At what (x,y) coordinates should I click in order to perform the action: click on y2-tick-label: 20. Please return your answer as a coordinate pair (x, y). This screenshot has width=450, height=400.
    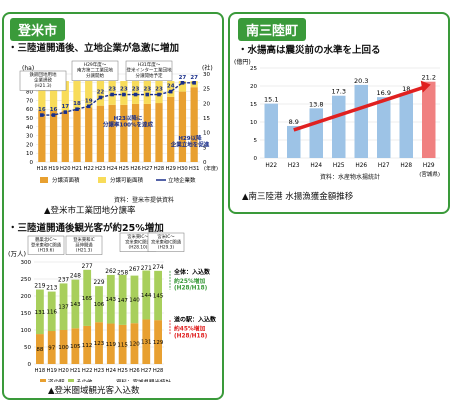
    Looking at the image, I should click on (206, 104).